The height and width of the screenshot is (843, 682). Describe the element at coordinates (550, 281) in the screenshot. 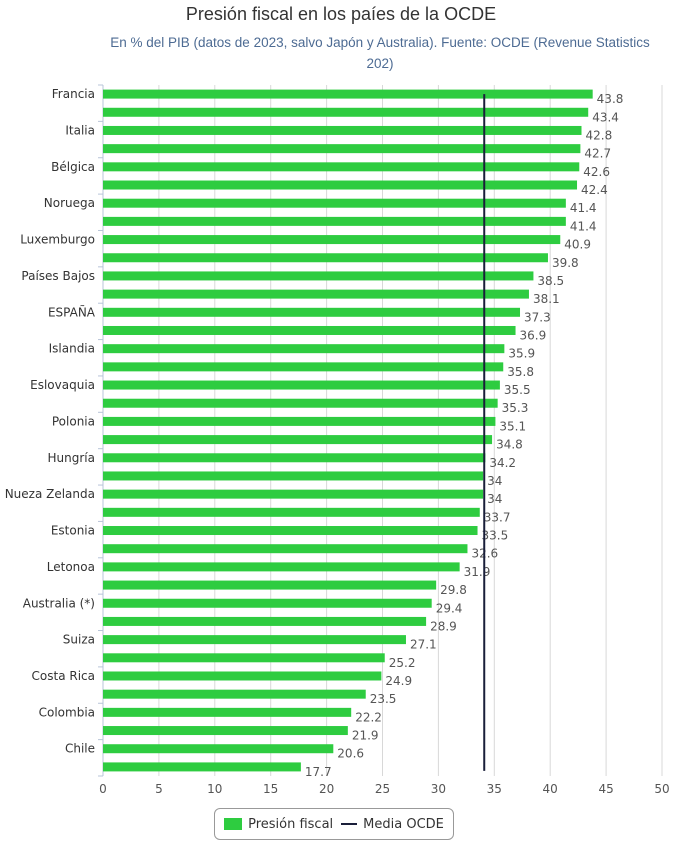

I see `data-label: 38.5` at that location.